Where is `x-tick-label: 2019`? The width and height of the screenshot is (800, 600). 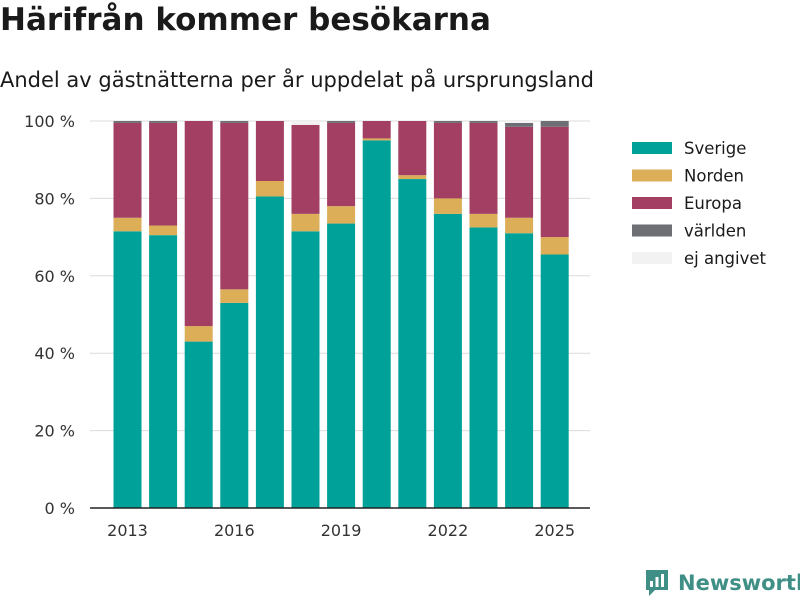 x-tick-label: 2019 is located at coordinates (341, 530).